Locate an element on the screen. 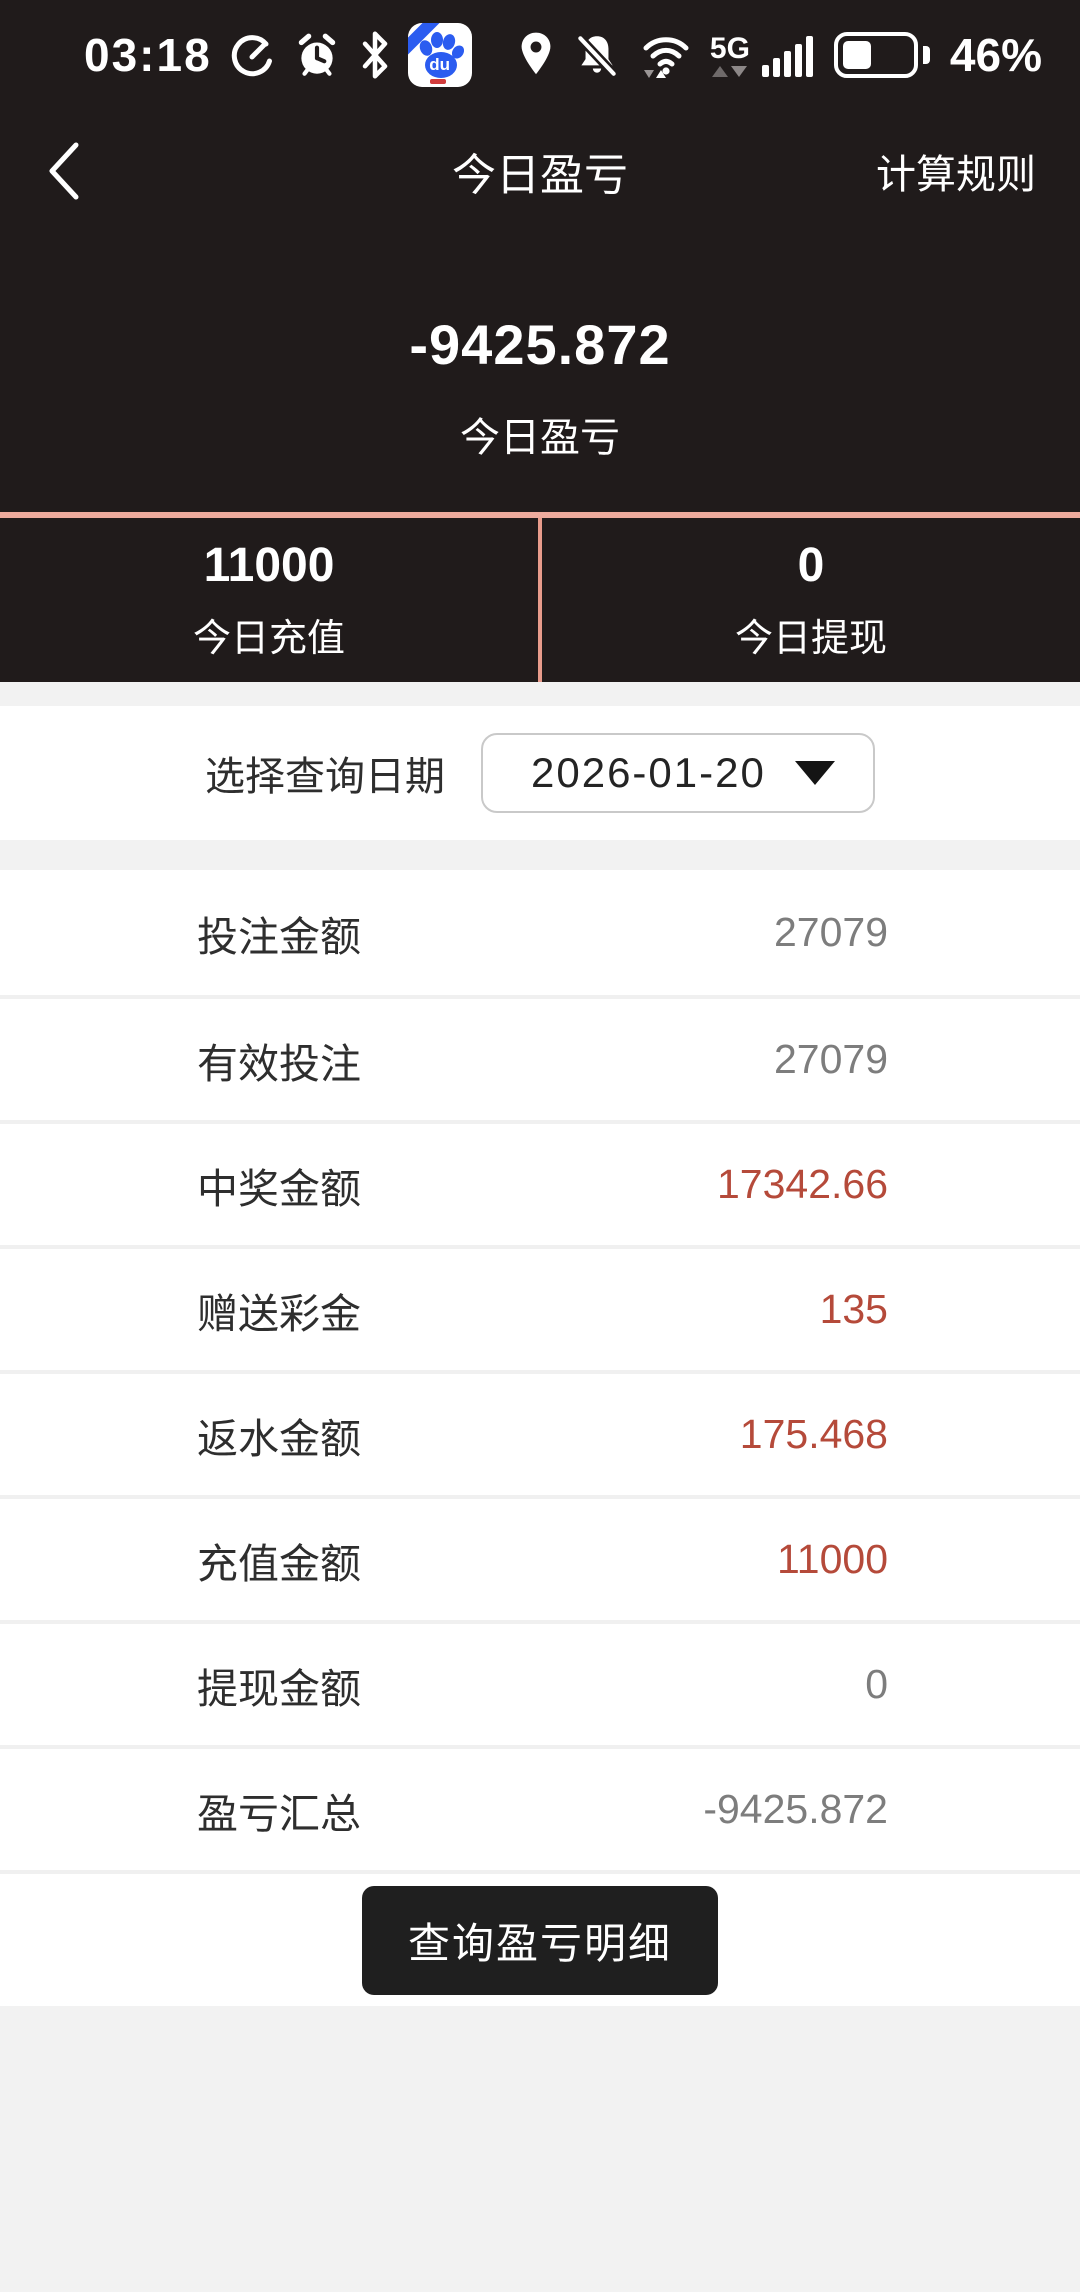  today-profit-amount: -9425.872 is located at coordinates (540, 344).